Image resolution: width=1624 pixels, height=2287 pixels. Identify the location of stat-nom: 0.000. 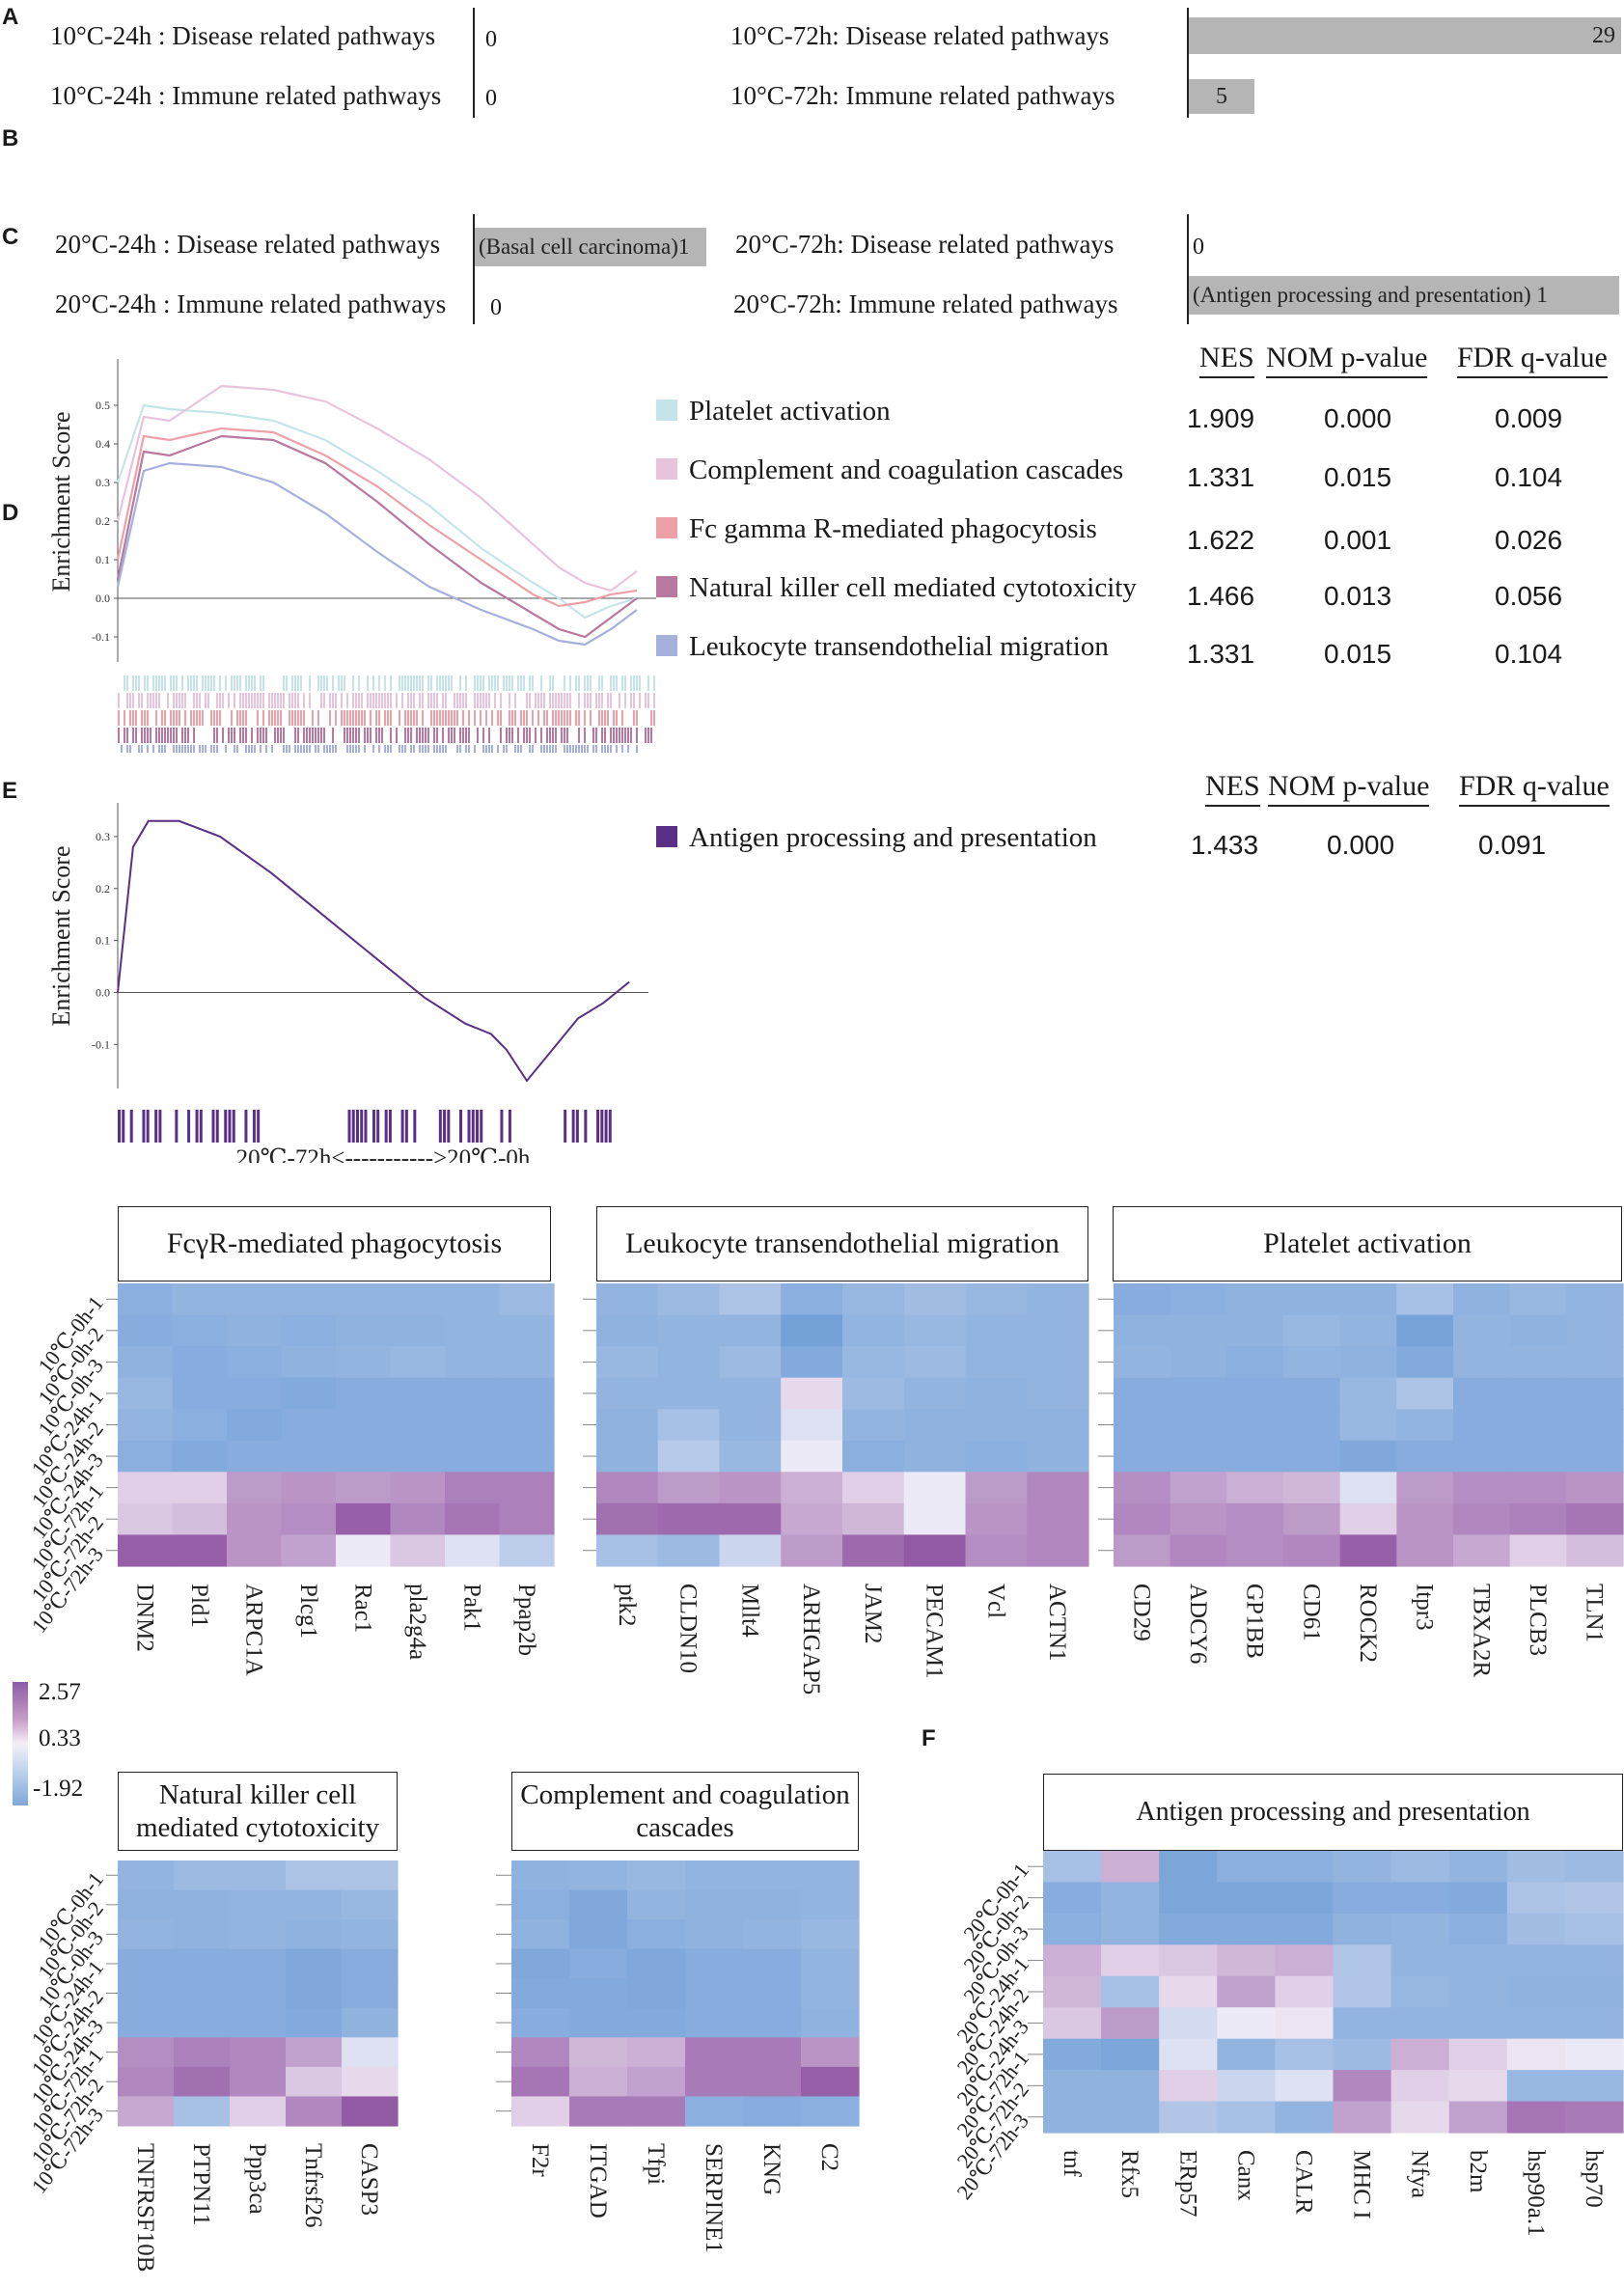
(1361, 845).